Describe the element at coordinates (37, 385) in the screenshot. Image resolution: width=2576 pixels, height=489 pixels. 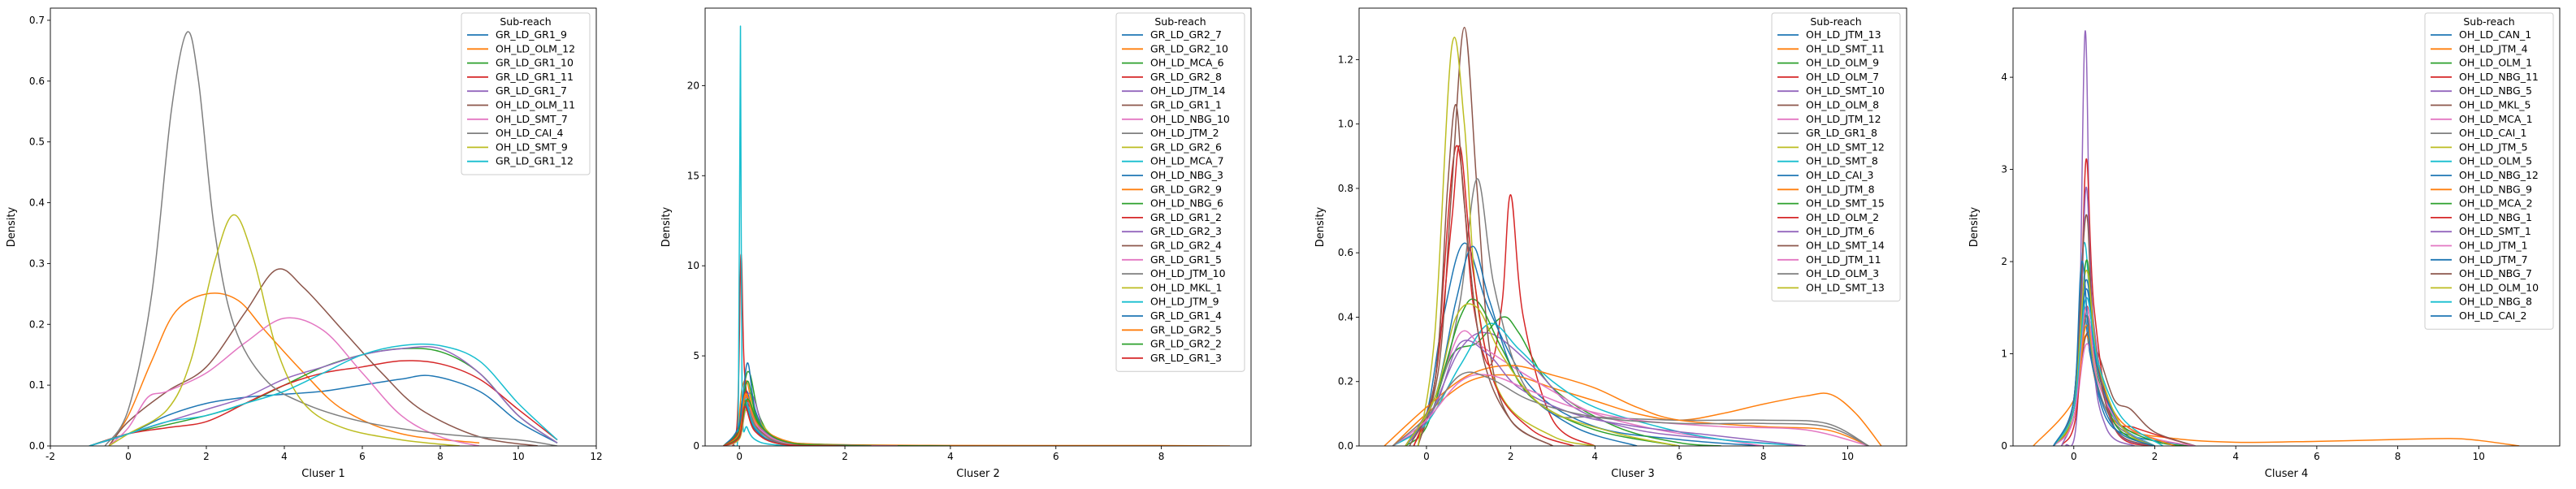
I see `y-tick-label: 0.1` at that location.